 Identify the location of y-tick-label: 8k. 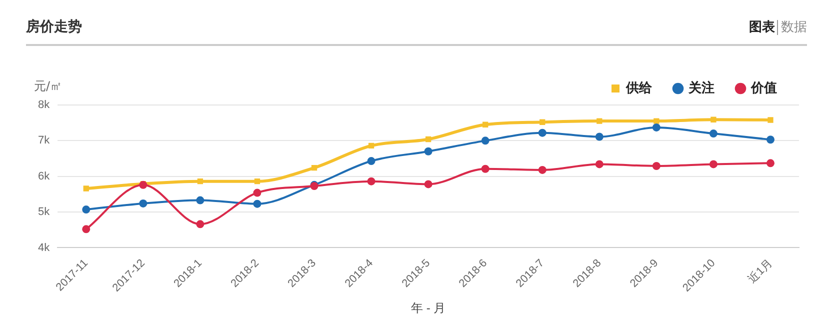
(44, 105).